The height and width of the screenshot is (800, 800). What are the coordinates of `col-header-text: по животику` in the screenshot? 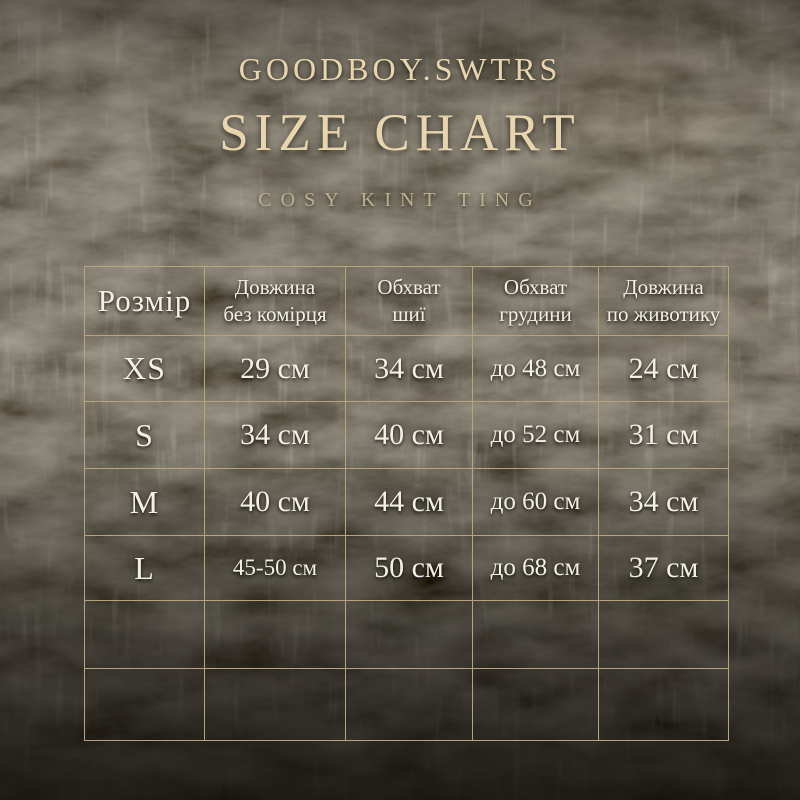 It's located at (663, 314).